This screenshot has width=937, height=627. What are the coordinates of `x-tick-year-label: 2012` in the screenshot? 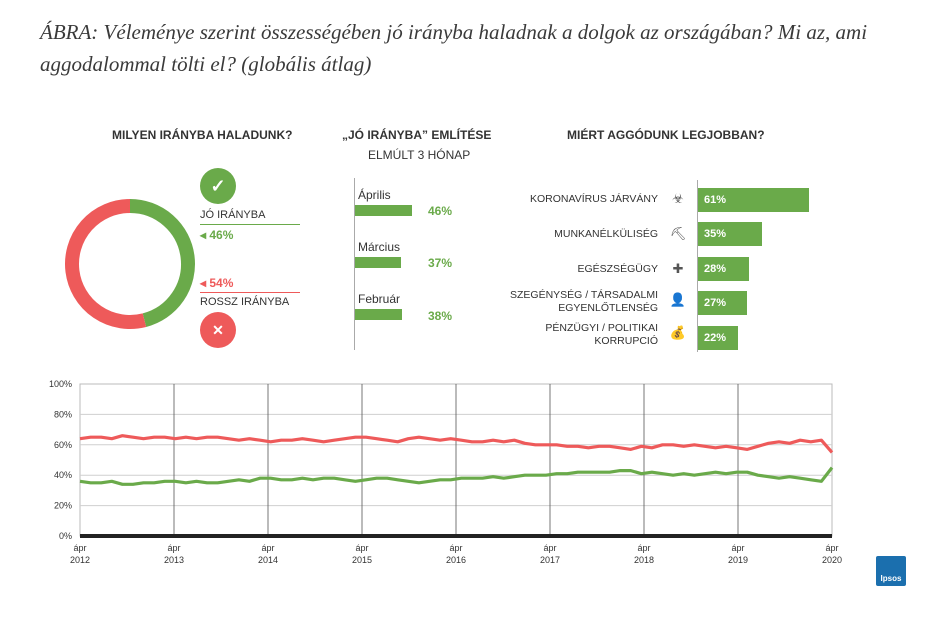 It's located at (80, 560).